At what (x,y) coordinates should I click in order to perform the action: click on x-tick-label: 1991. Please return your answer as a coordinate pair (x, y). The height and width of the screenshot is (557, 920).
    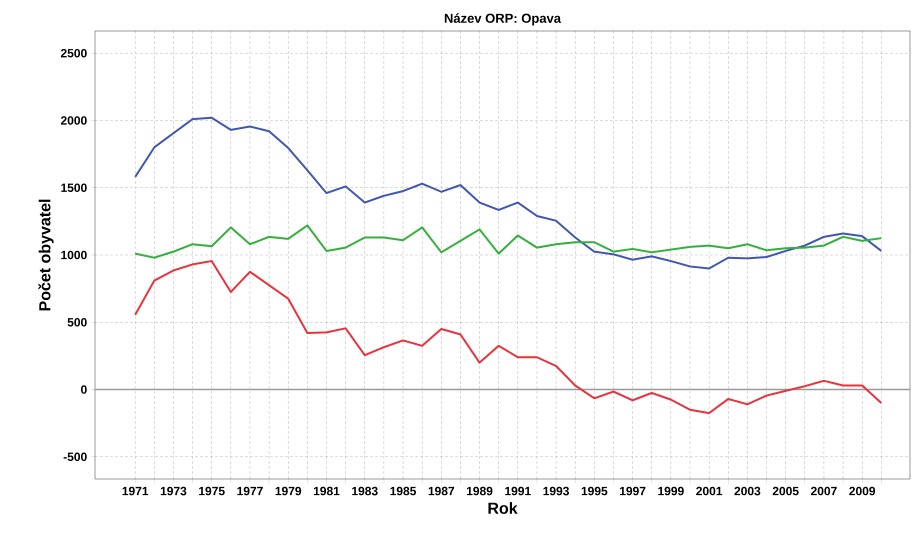
    Looking at the image, I should click on (518, 491).